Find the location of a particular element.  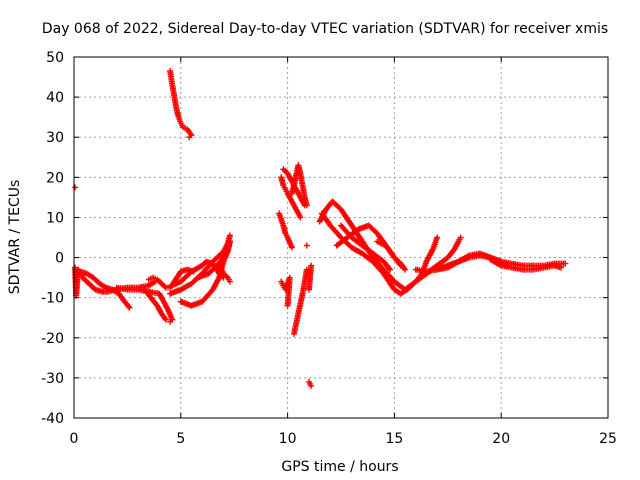

y-tick-label: 20 is located at coordinates (55, 178).